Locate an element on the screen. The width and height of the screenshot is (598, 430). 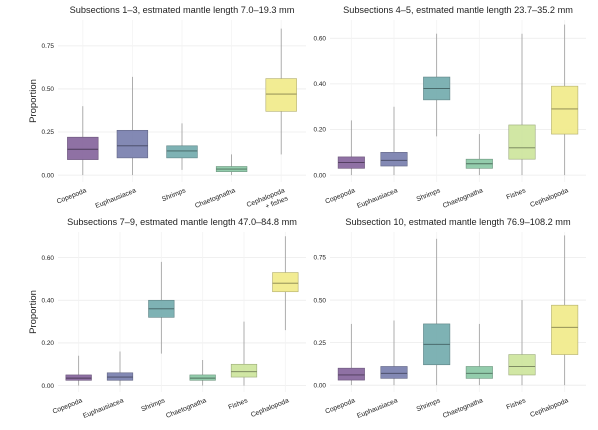
y-tick-label: 0.20 is located at coordinates (48, 343).